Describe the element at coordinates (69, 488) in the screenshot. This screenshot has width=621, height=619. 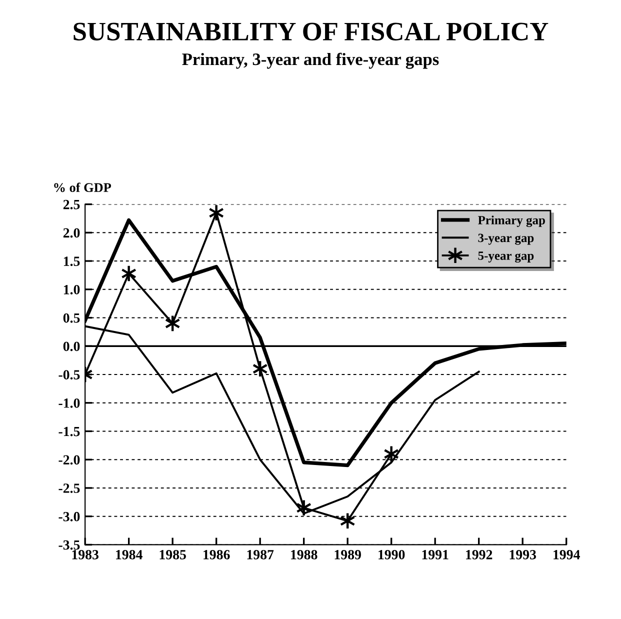
I see `y-tick-label: -2.5` at that location.